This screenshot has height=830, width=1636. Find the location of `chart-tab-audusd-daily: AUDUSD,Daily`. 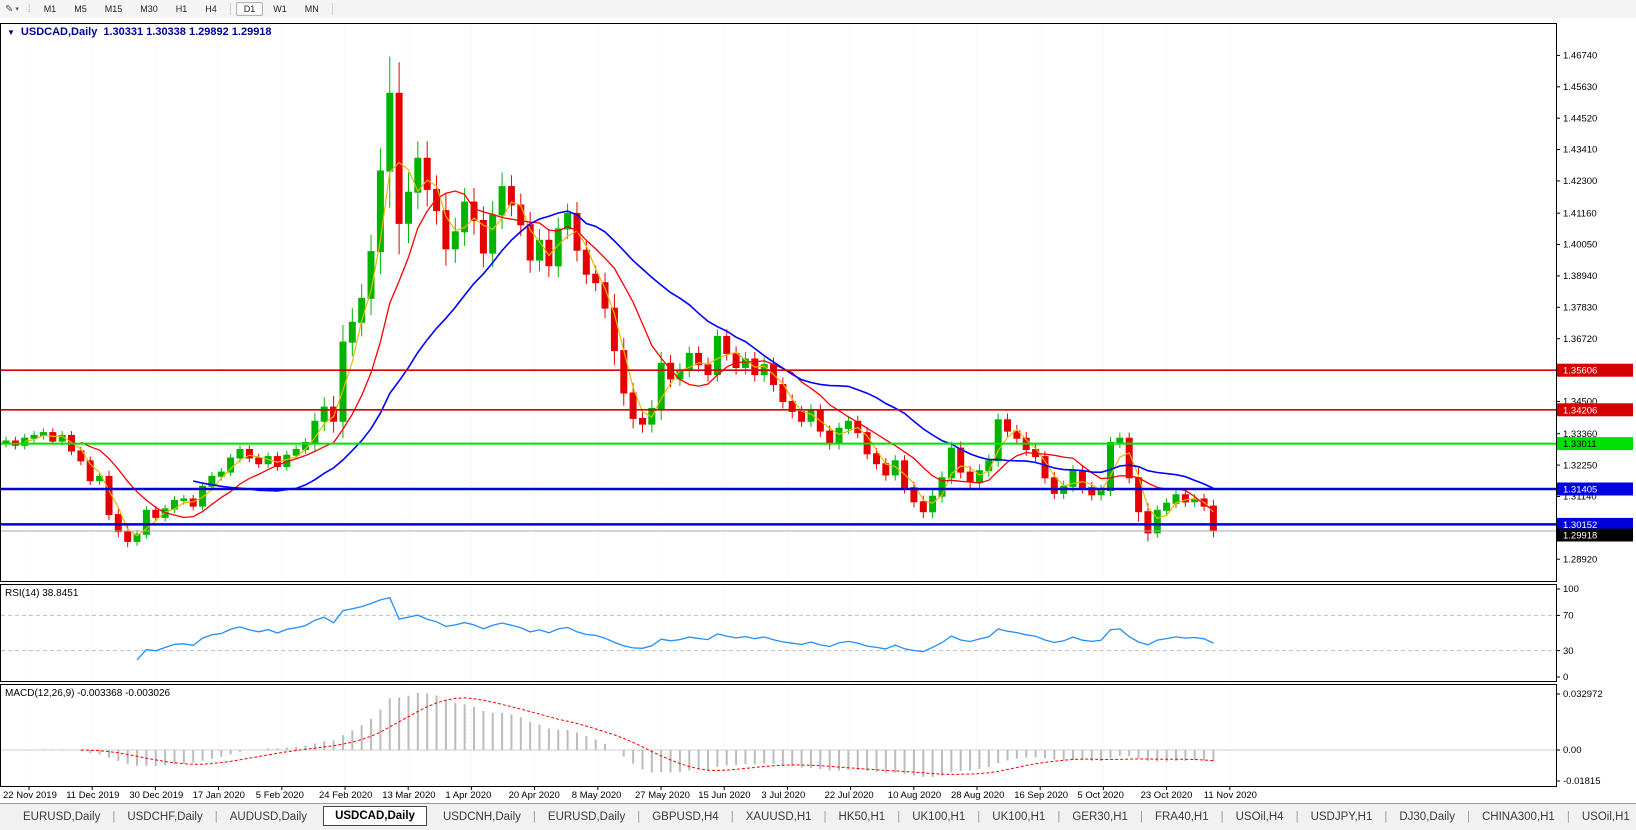

chart-tab-audusd-daily: AUDUSD,Daily is located at coordinates (268, 817).